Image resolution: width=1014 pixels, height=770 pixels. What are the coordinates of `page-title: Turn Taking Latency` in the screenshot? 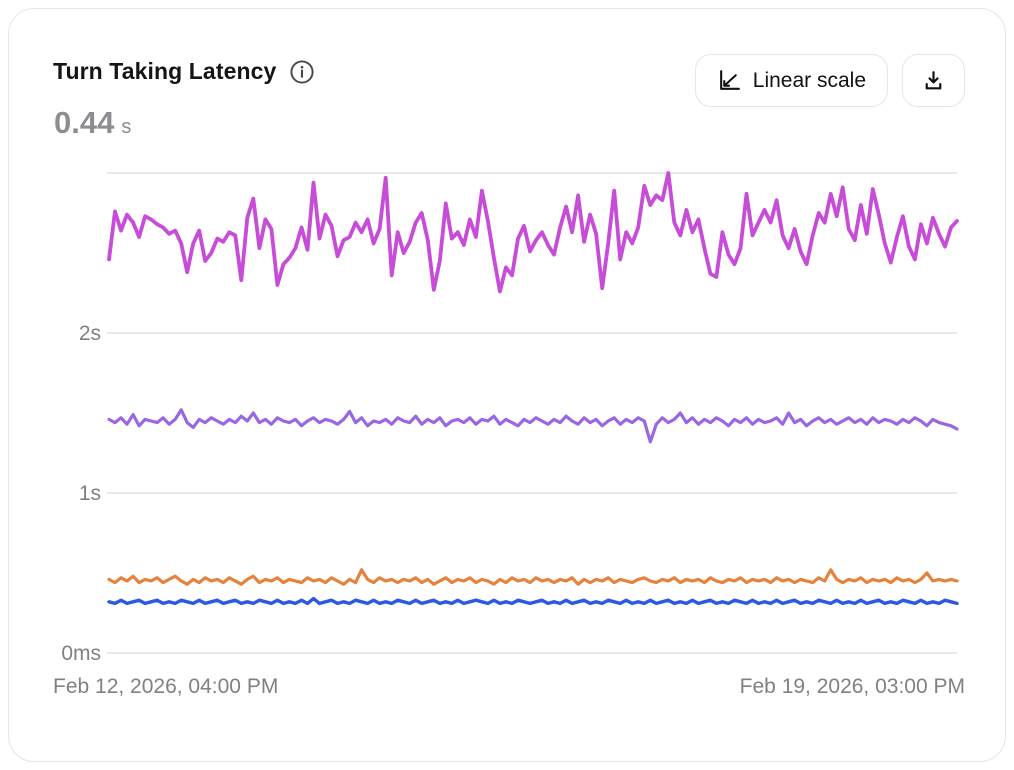 It's located at (165, 71).